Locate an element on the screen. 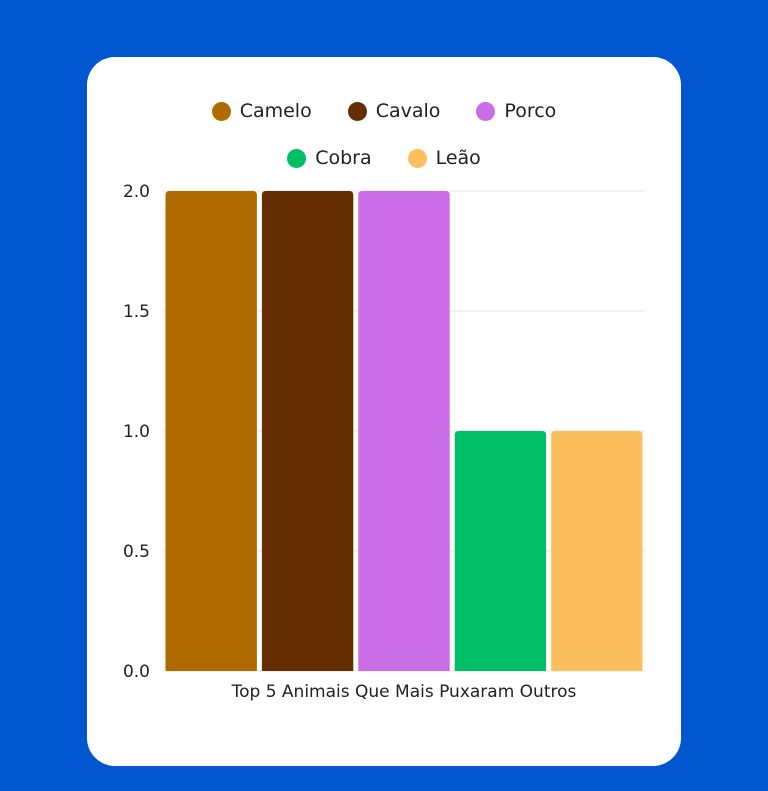 Image resolution: width=768 pixels, height=791 pixels. y-tick-label: 2.0 is located at coordinates (136, 192).